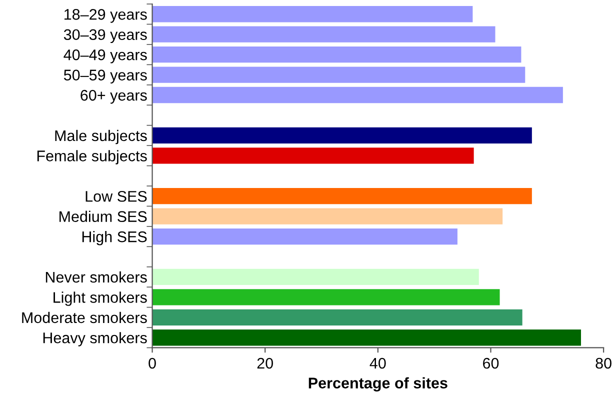 This screenshot has width=614, height=402. What do you see at coordinates (95, 339) in the screenshot?
I see `y-tick-label: Heavy smokers` at bounding box center [95, 339].